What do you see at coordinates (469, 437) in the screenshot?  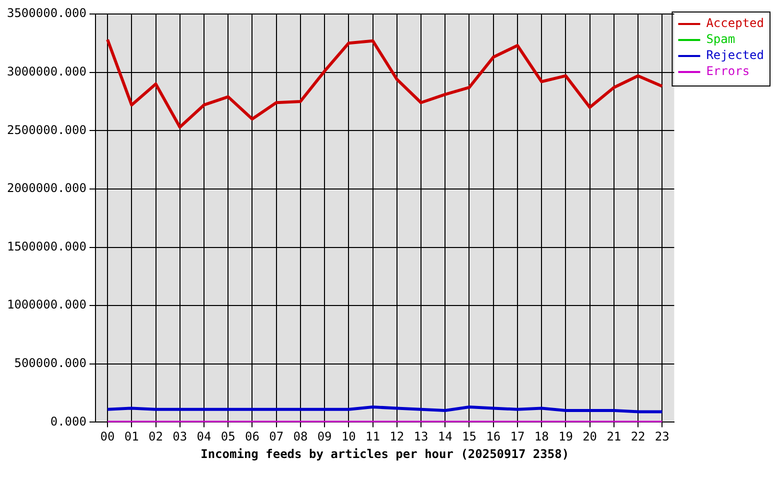 I see `x-tick-label: 15` at bounding box center [469, 437].